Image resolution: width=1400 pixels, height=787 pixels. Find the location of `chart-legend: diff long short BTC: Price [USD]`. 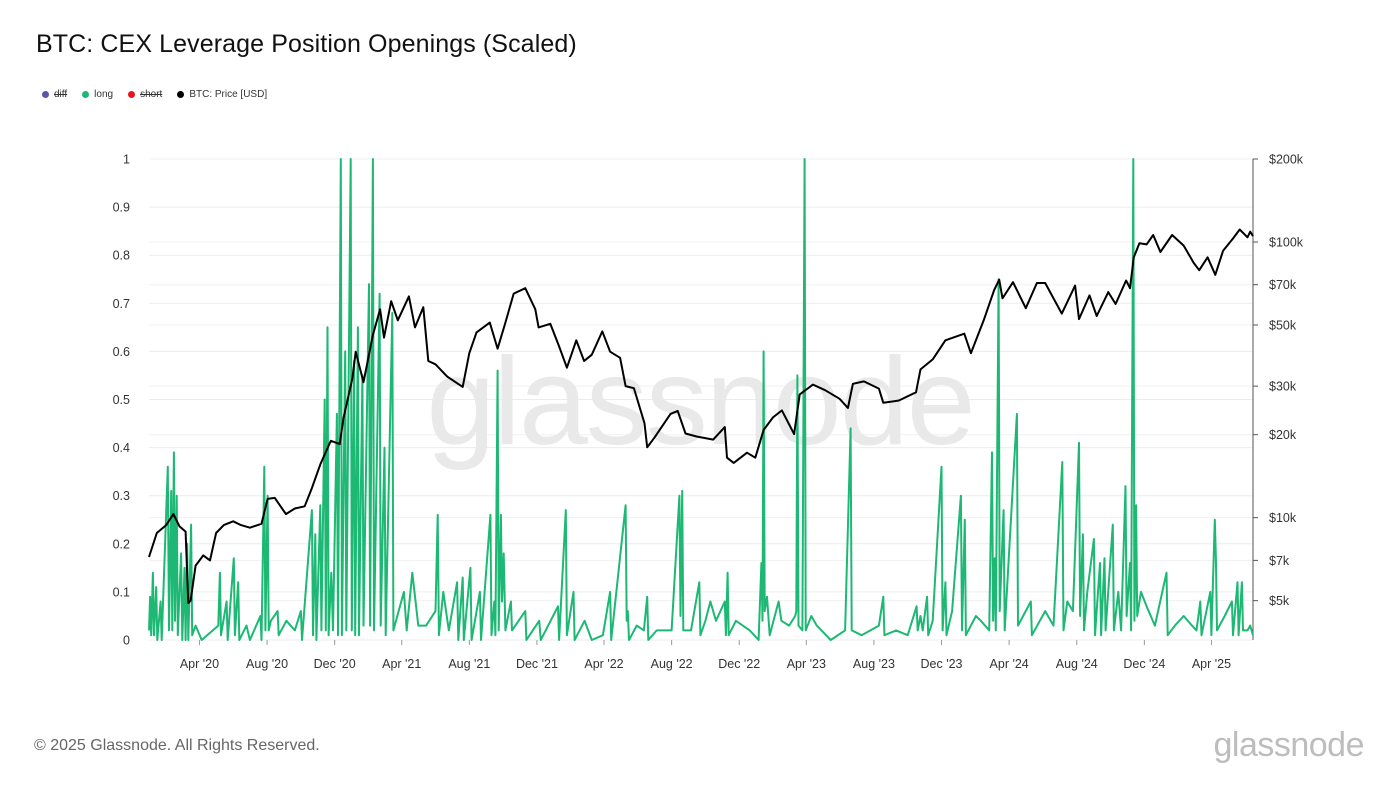

chart-legend: diff long short BTC: Price [USD] is located at coordinates (162, 94).